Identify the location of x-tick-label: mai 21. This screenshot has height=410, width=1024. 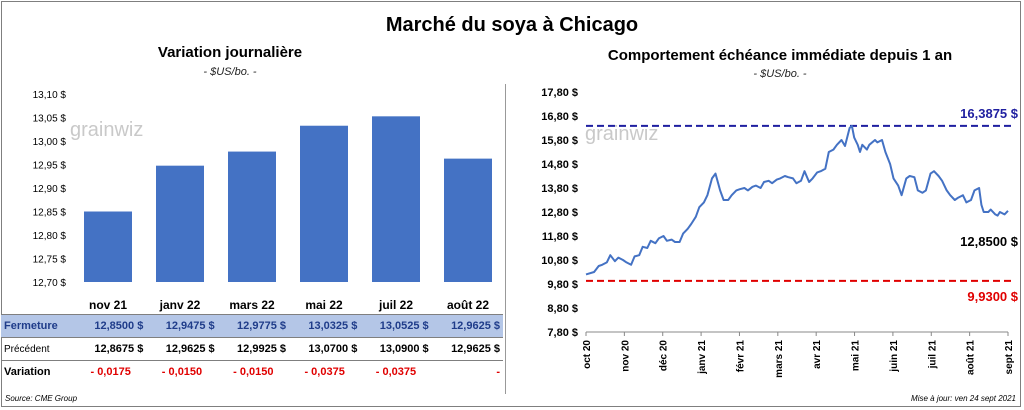
(856, 356).